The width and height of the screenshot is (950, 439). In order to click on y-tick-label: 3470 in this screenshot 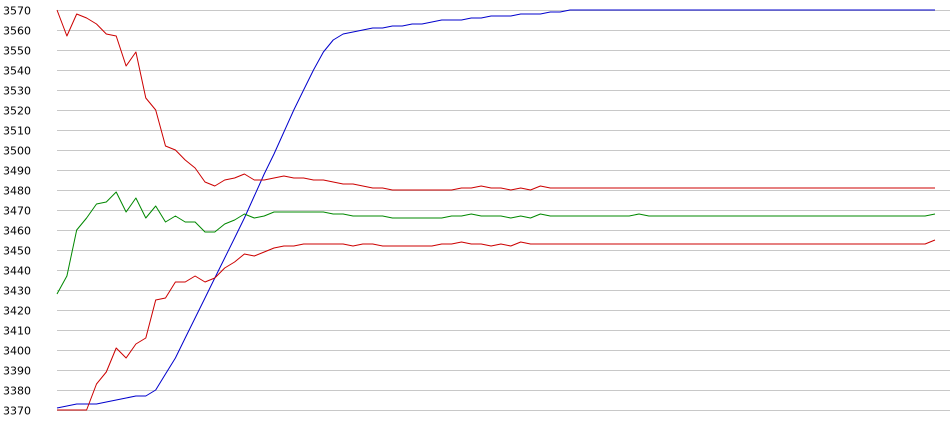, I will do `click(17, 211)`.